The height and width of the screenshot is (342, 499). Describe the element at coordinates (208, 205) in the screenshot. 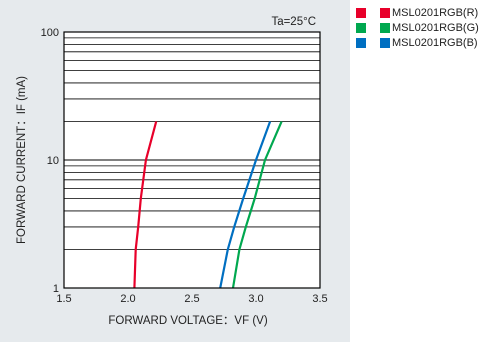

I see `series-lines` at that location.